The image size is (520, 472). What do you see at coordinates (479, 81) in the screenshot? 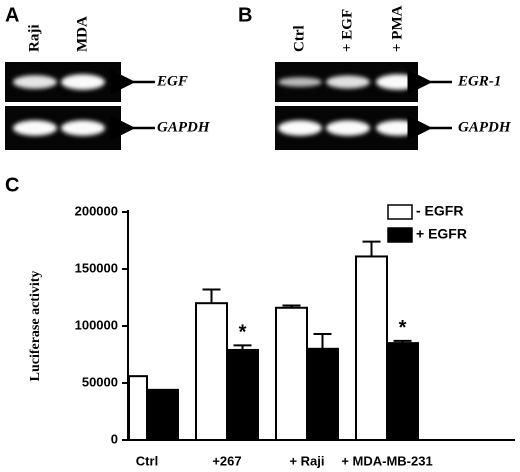
I see `band-label: EGR-1` at bounding box center [479, 81].